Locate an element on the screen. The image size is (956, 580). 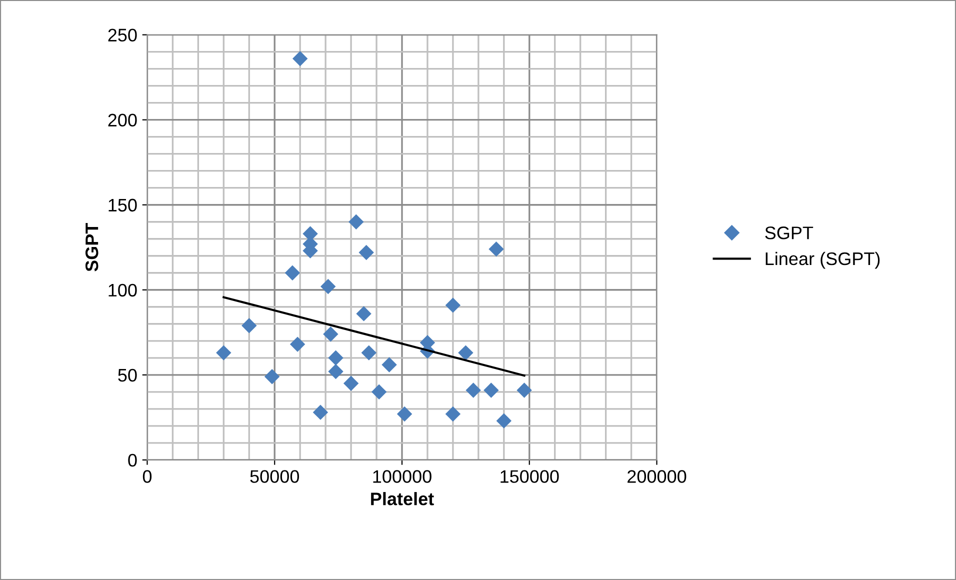
legend-label: Linear (SGPT) is located at coordinates (823, 260).